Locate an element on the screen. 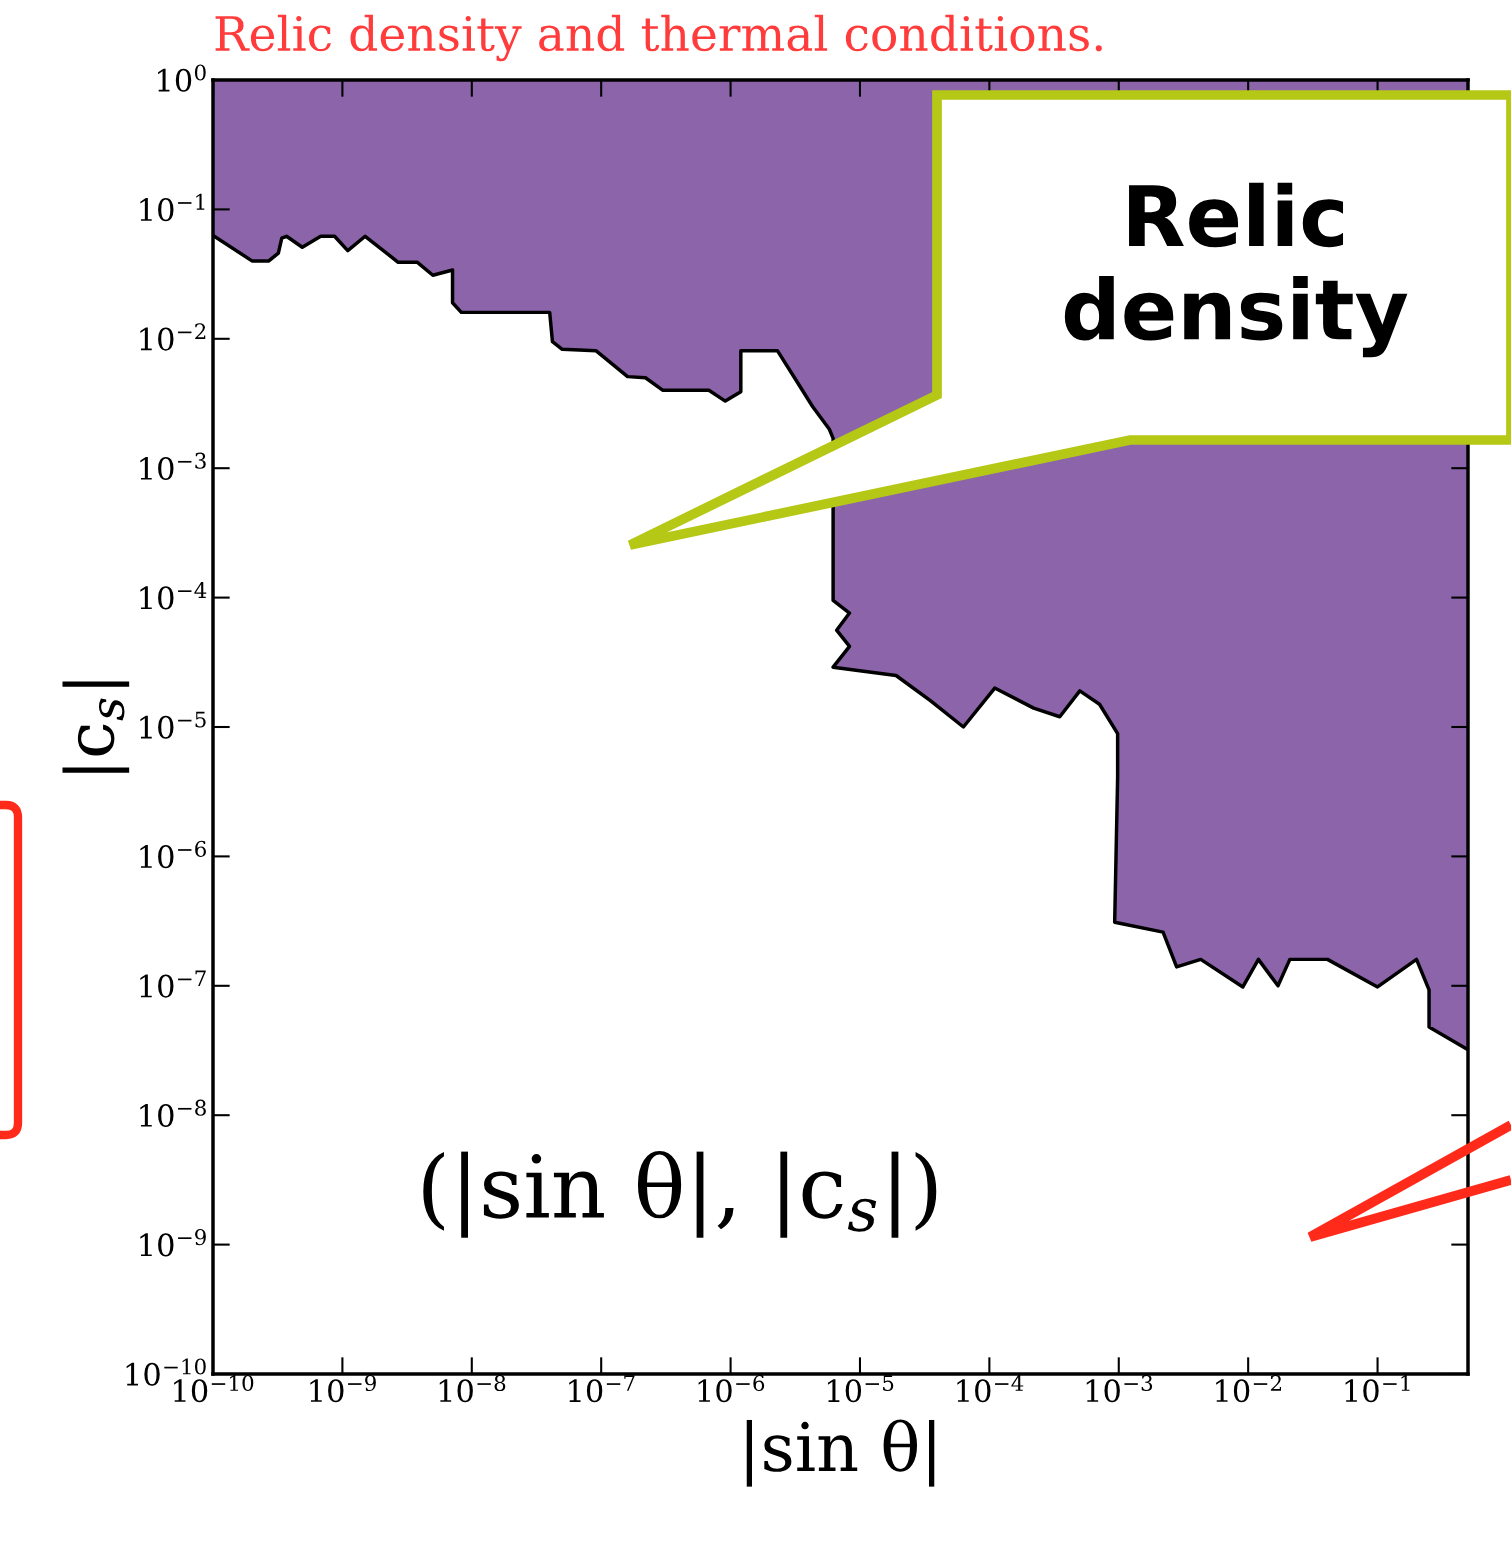  y-tick-label: 10$^{−9}$ is located at coordinates (173, 1243).